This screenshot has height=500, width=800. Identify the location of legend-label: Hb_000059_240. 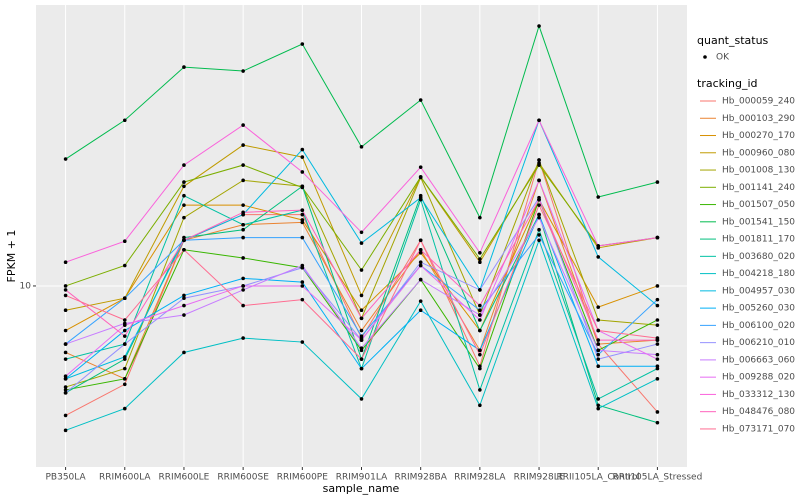
(758, 102).